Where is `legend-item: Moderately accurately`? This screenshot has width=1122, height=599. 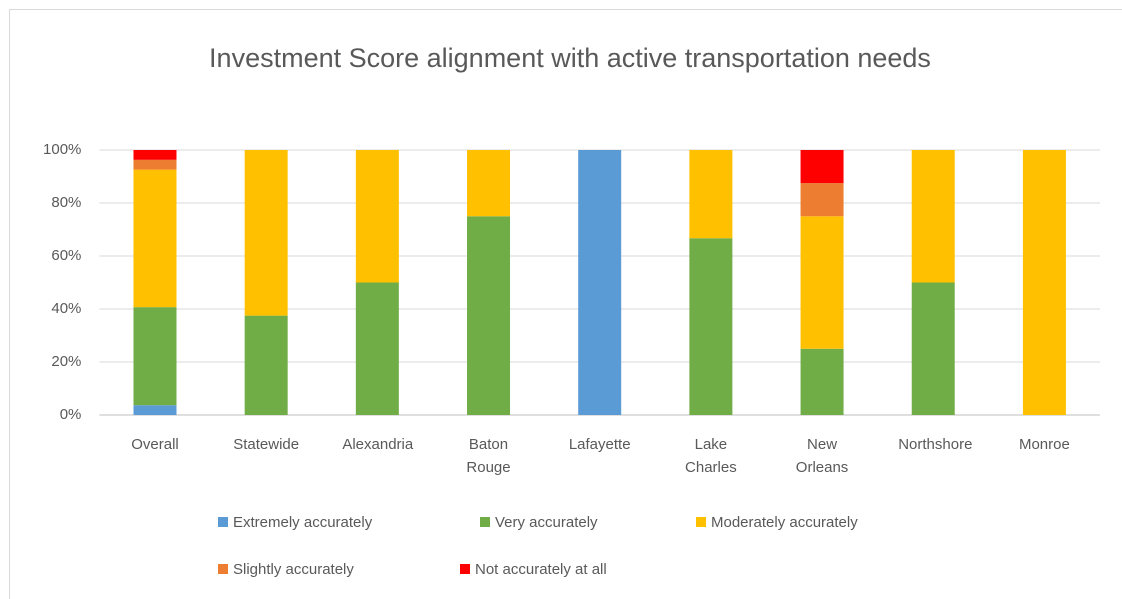 legend-item: Moderately accurately is located at coordinates (777, 523).